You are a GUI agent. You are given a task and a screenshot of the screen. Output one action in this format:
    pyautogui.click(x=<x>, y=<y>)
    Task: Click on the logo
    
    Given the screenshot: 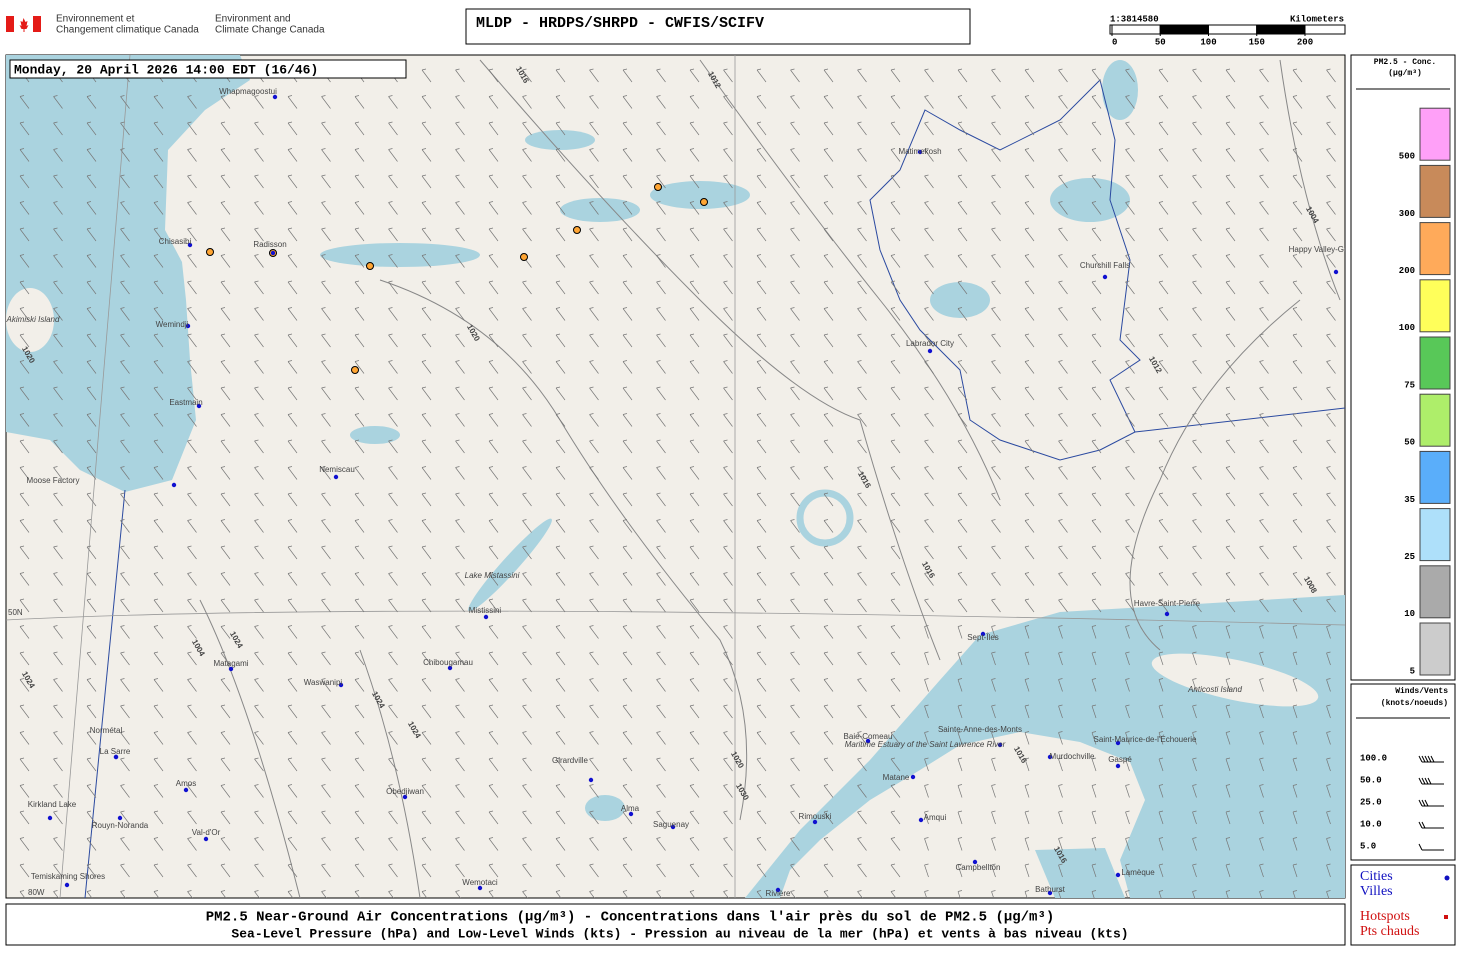 What is the action you would take?
    pyautogui.click(x=23, y=24)
    